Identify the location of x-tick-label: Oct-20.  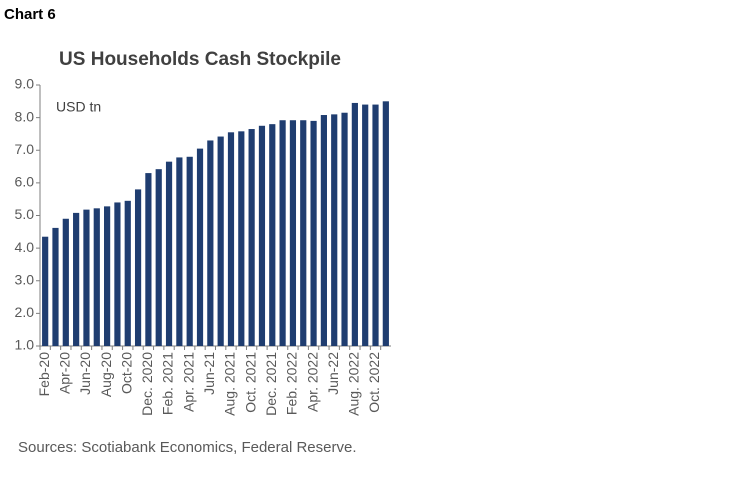
(126, 373).